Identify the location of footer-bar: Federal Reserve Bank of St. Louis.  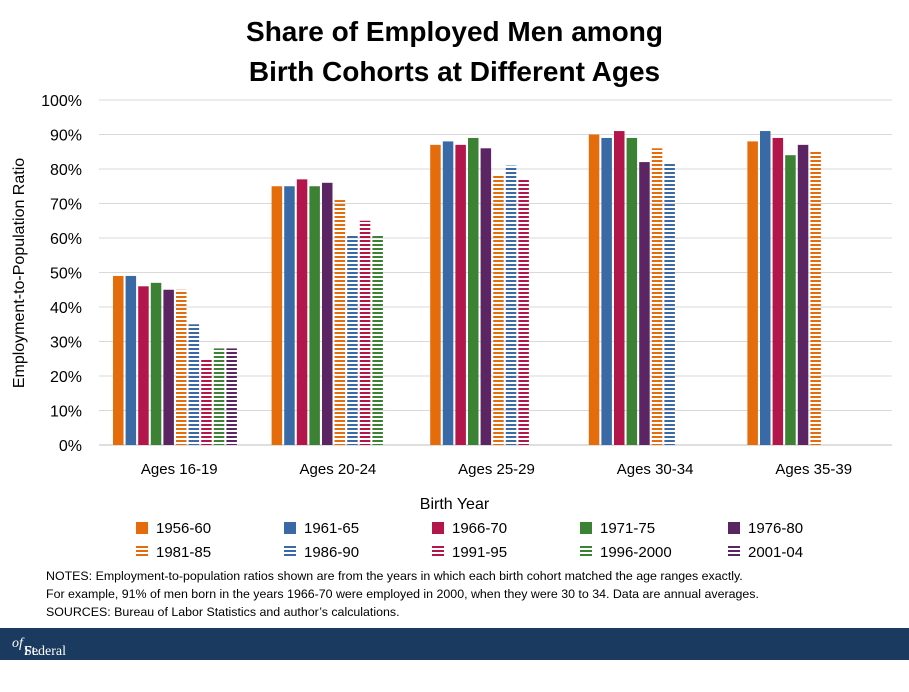
(454, 659).